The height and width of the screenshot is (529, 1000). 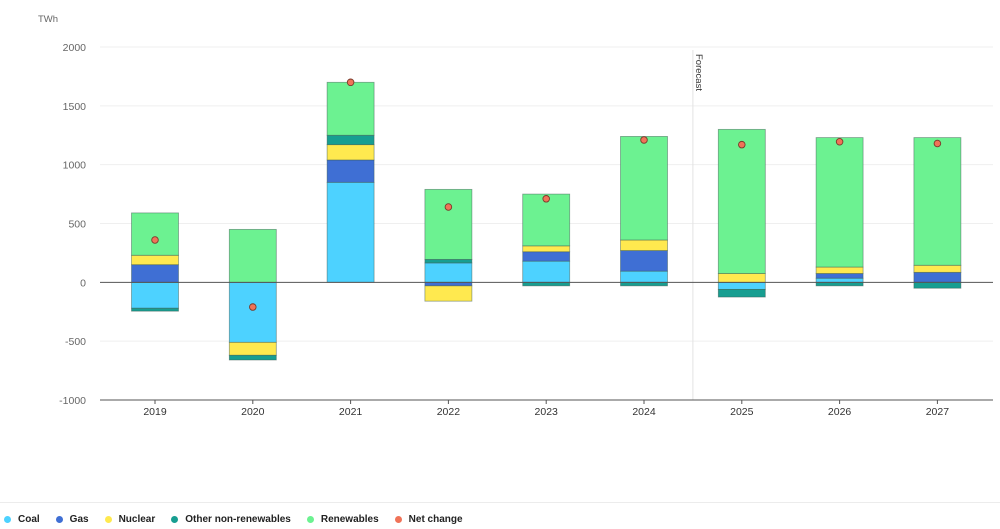 I want to click on y-tick-label: 1000, so click(x=75, y=166).